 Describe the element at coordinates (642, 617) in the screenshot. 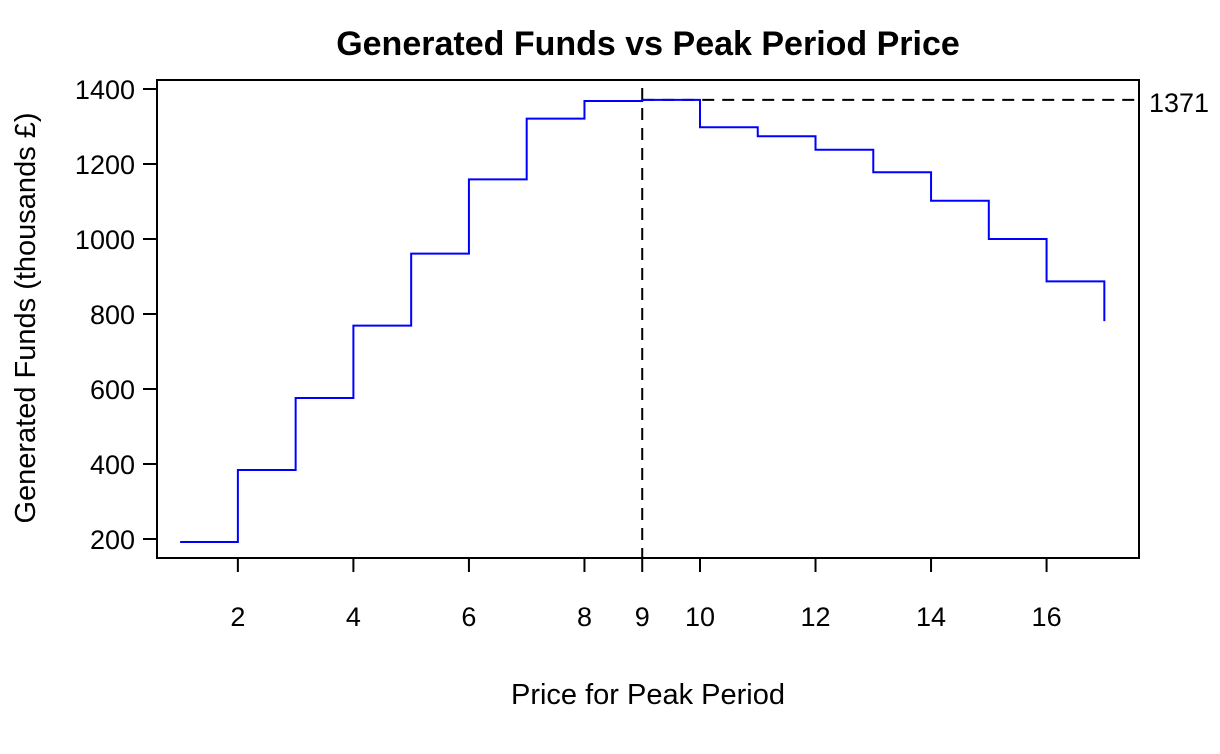

I see `x-tick-label: 9` at that location.